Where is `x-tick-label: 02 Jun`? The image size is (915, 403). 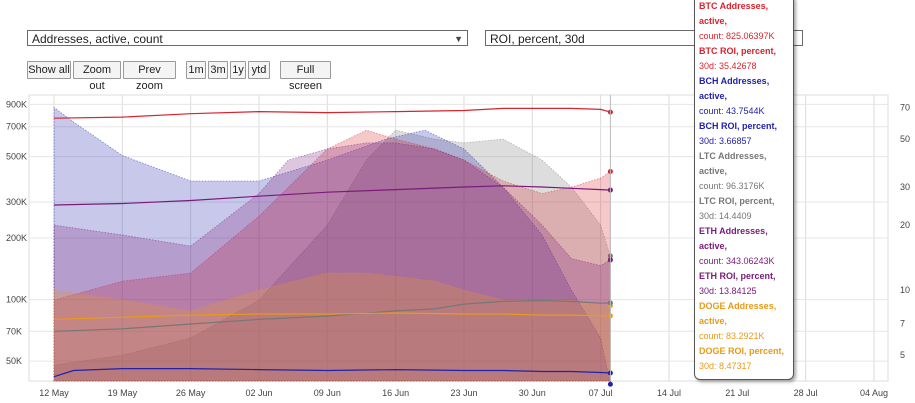 x-tick-label: 02 Jun is located at coordinates (258, 393).